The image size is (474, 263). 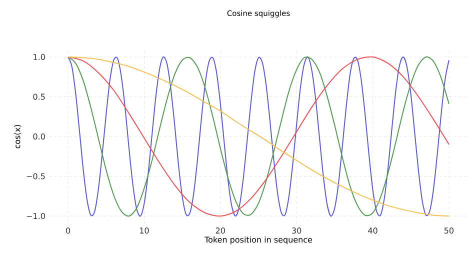 What do you see at coordinates (68, 231) in the screenshot?
I see `x-tick-label: 0` at bounding box center [68, 231].